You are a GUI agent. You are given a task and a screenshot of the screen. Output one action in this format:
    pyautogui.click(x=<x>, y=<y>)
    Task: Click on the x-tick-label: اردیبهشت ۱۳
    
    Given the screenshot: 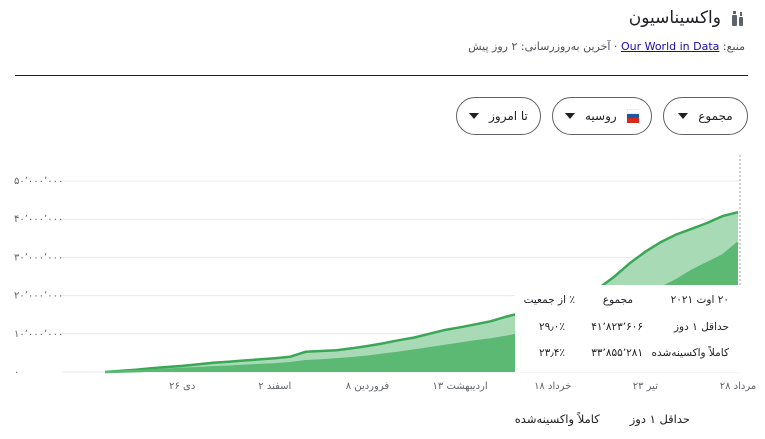 What is the action you would take?
    pyautogui.click(x=460, y=386)
    